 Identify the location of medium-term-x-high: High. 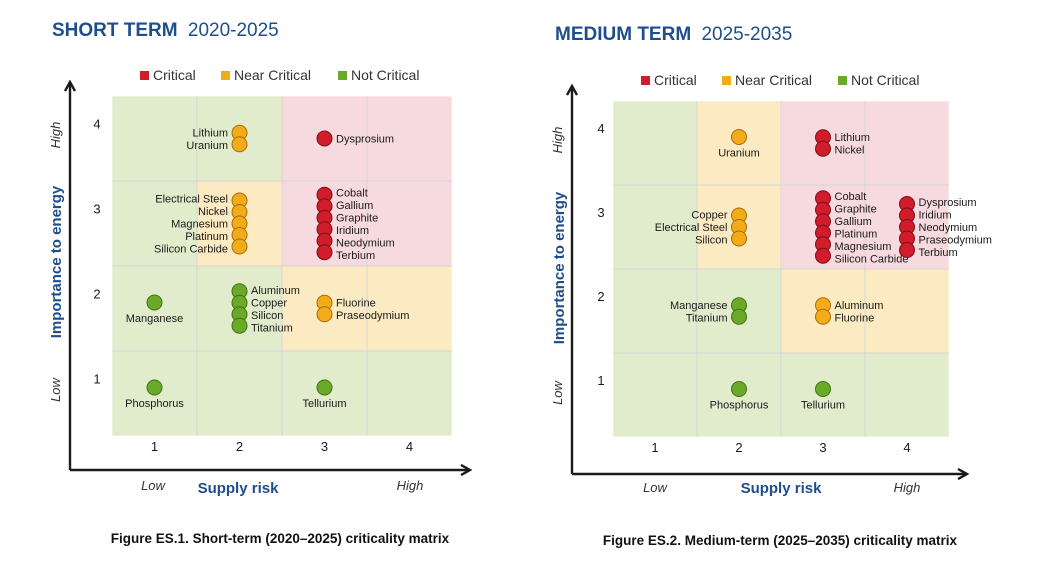
(907, 487).